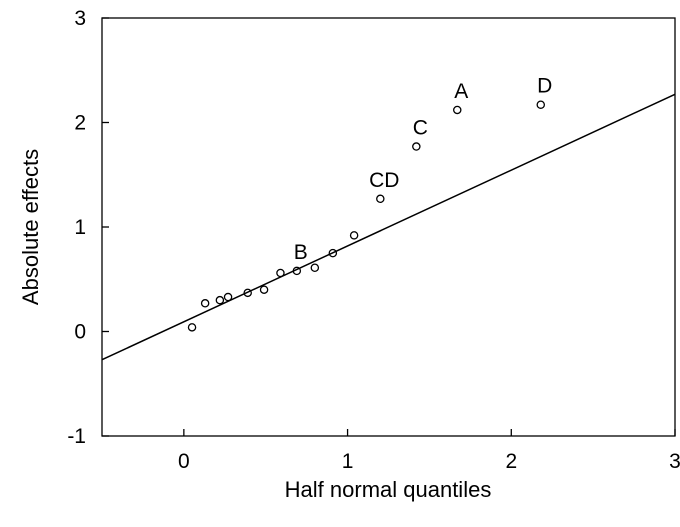 The image size is (680, 527). I want to click on point-label: CD, so click(384, 180).